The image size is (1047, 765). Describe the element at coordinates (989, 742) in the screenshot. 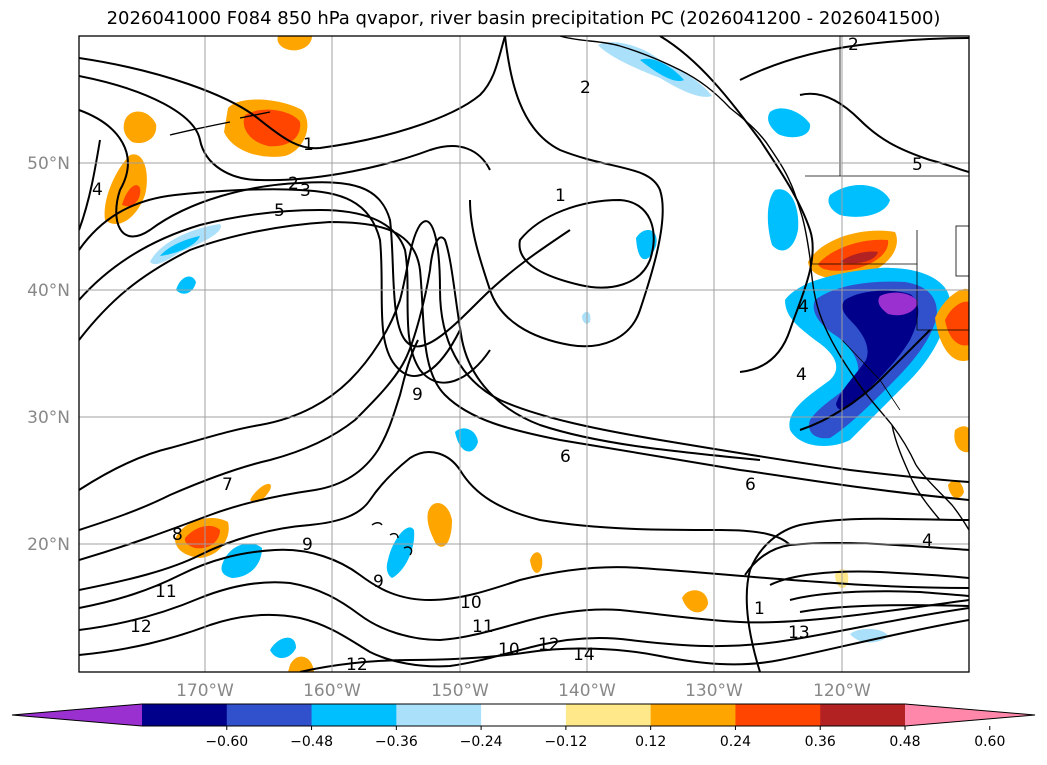

I see `colorbar-tick-label: 0.60` at that location.